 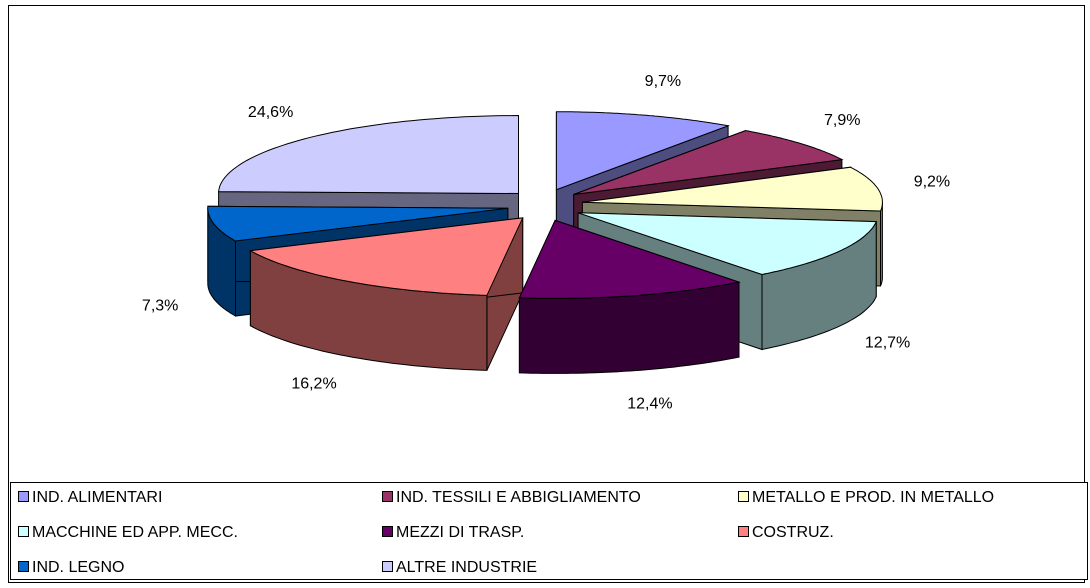 I want to click on data-label: 7,9%, so click(x=842, y=120).